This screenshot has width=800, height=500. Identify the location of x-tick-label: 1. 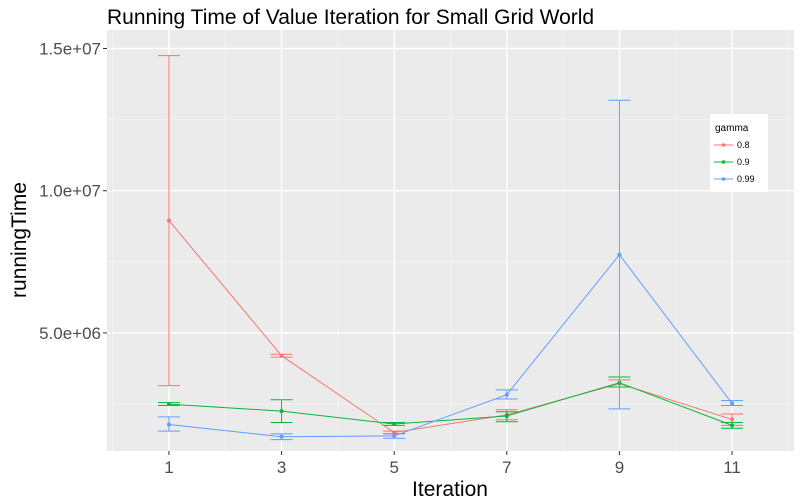
(168, 467).